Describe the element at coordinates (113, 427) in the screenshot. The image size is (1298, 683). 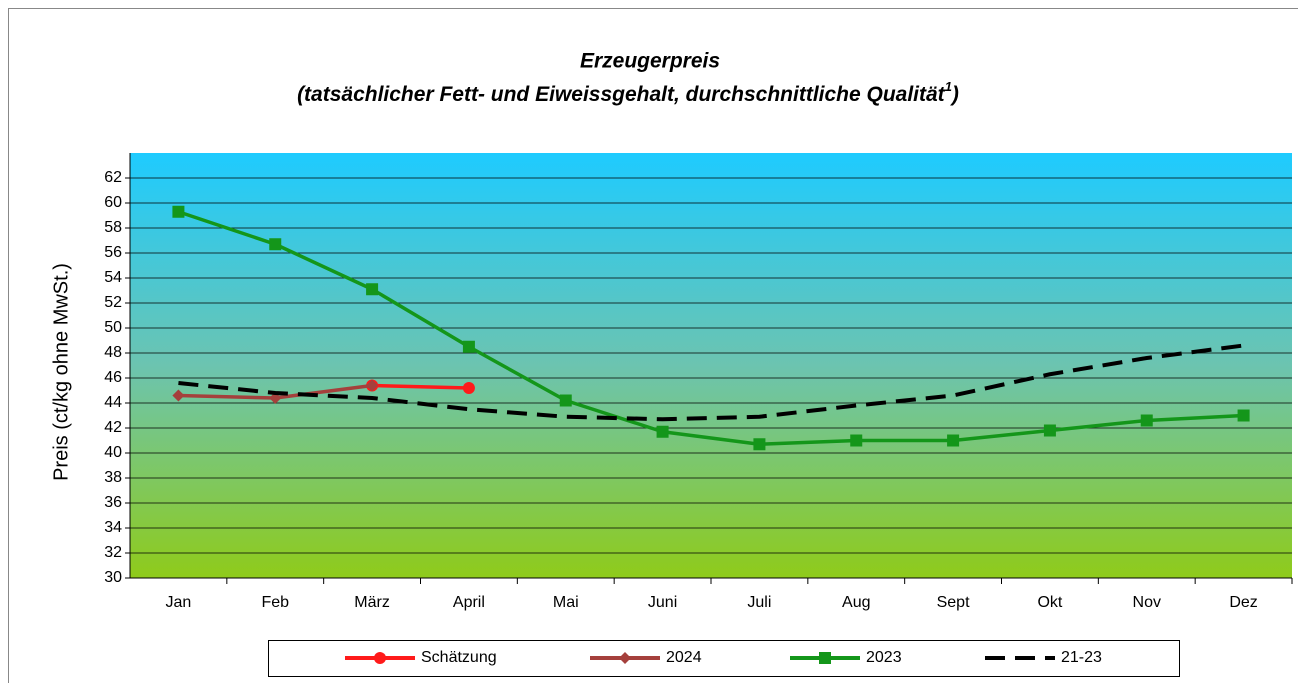
I see `y-tick-label: 42` at that location.